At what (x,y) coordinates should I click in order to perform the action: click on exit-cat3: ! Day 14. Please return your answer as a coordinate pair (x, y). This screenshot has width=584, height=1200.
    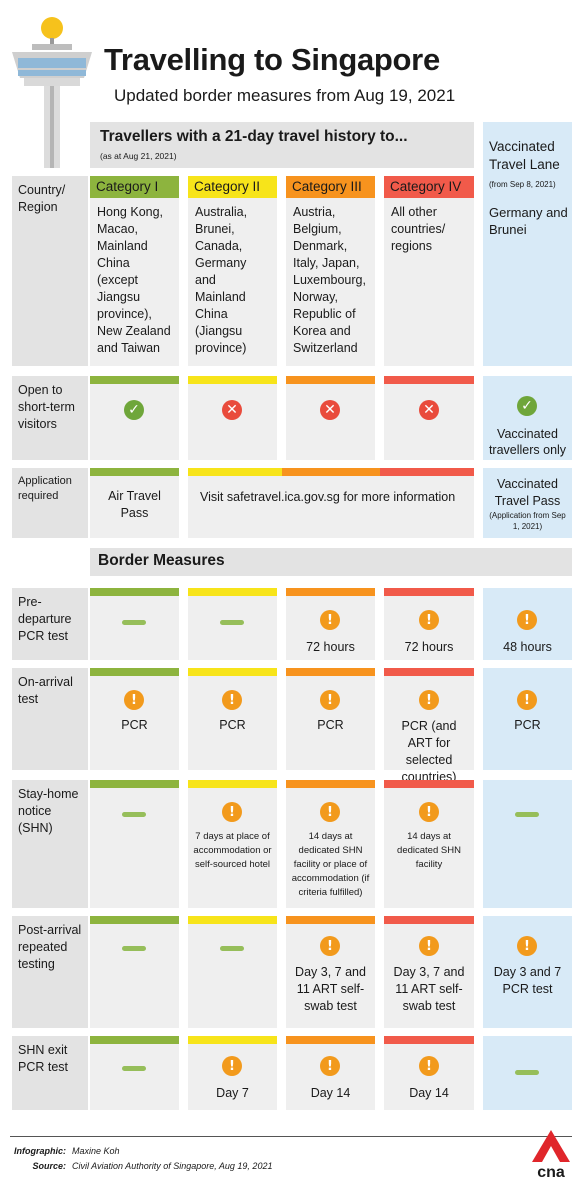
    Looking at the image, I should click on (330, 1073).